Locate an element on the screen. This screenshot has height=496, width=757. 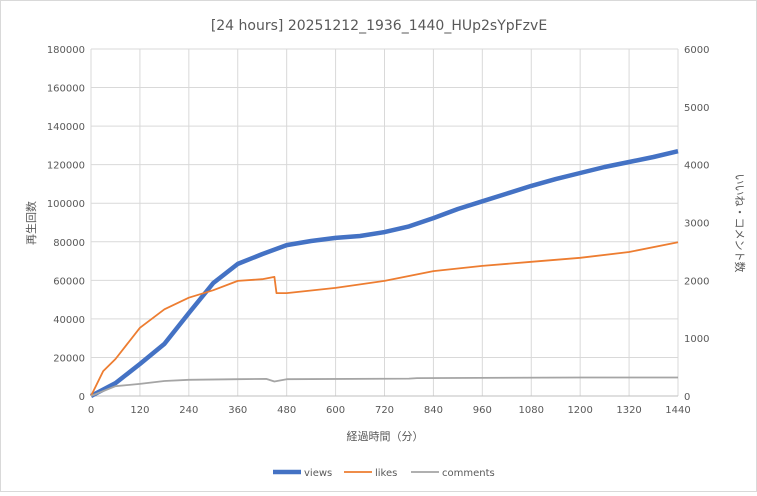
series-comments-line is located at coordinates (384, 386).